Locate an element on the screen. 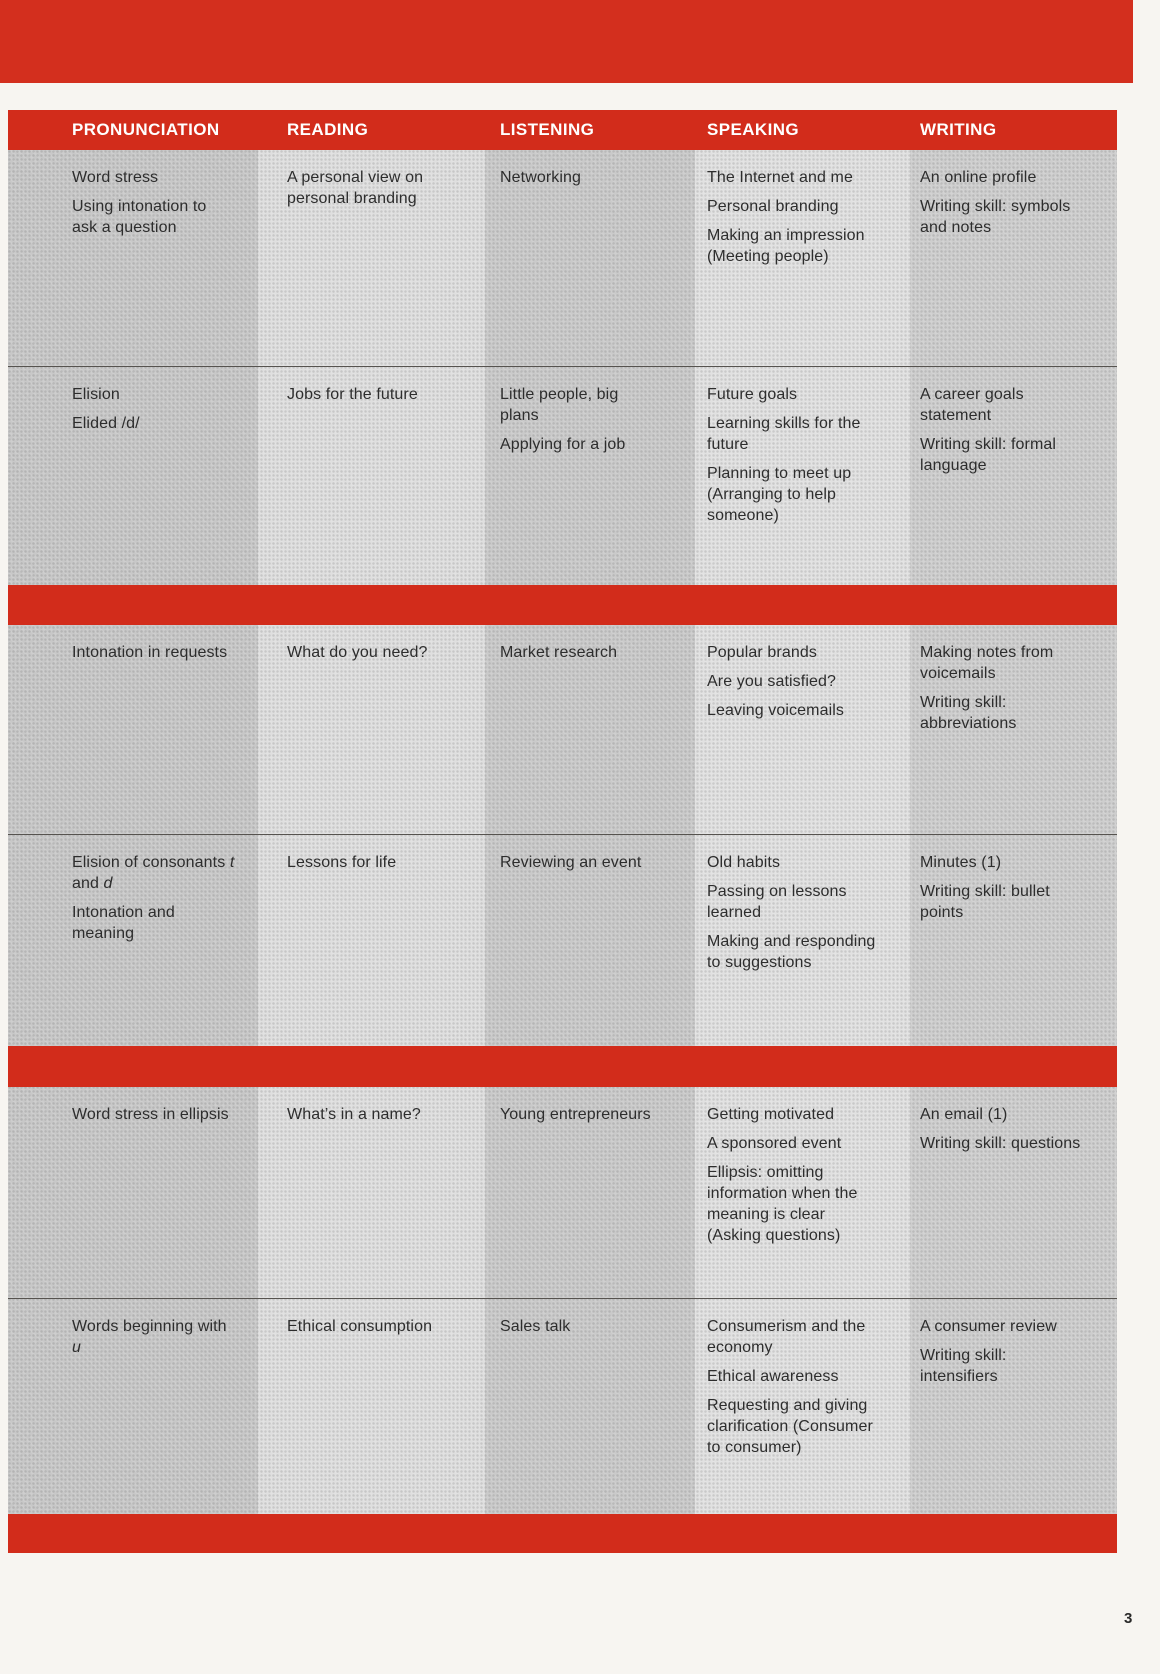 The height and width of the screenshot is (1674, 1160). cell-paragraph: Making an impression (Meeting people) is located at coordinates (786, 246).